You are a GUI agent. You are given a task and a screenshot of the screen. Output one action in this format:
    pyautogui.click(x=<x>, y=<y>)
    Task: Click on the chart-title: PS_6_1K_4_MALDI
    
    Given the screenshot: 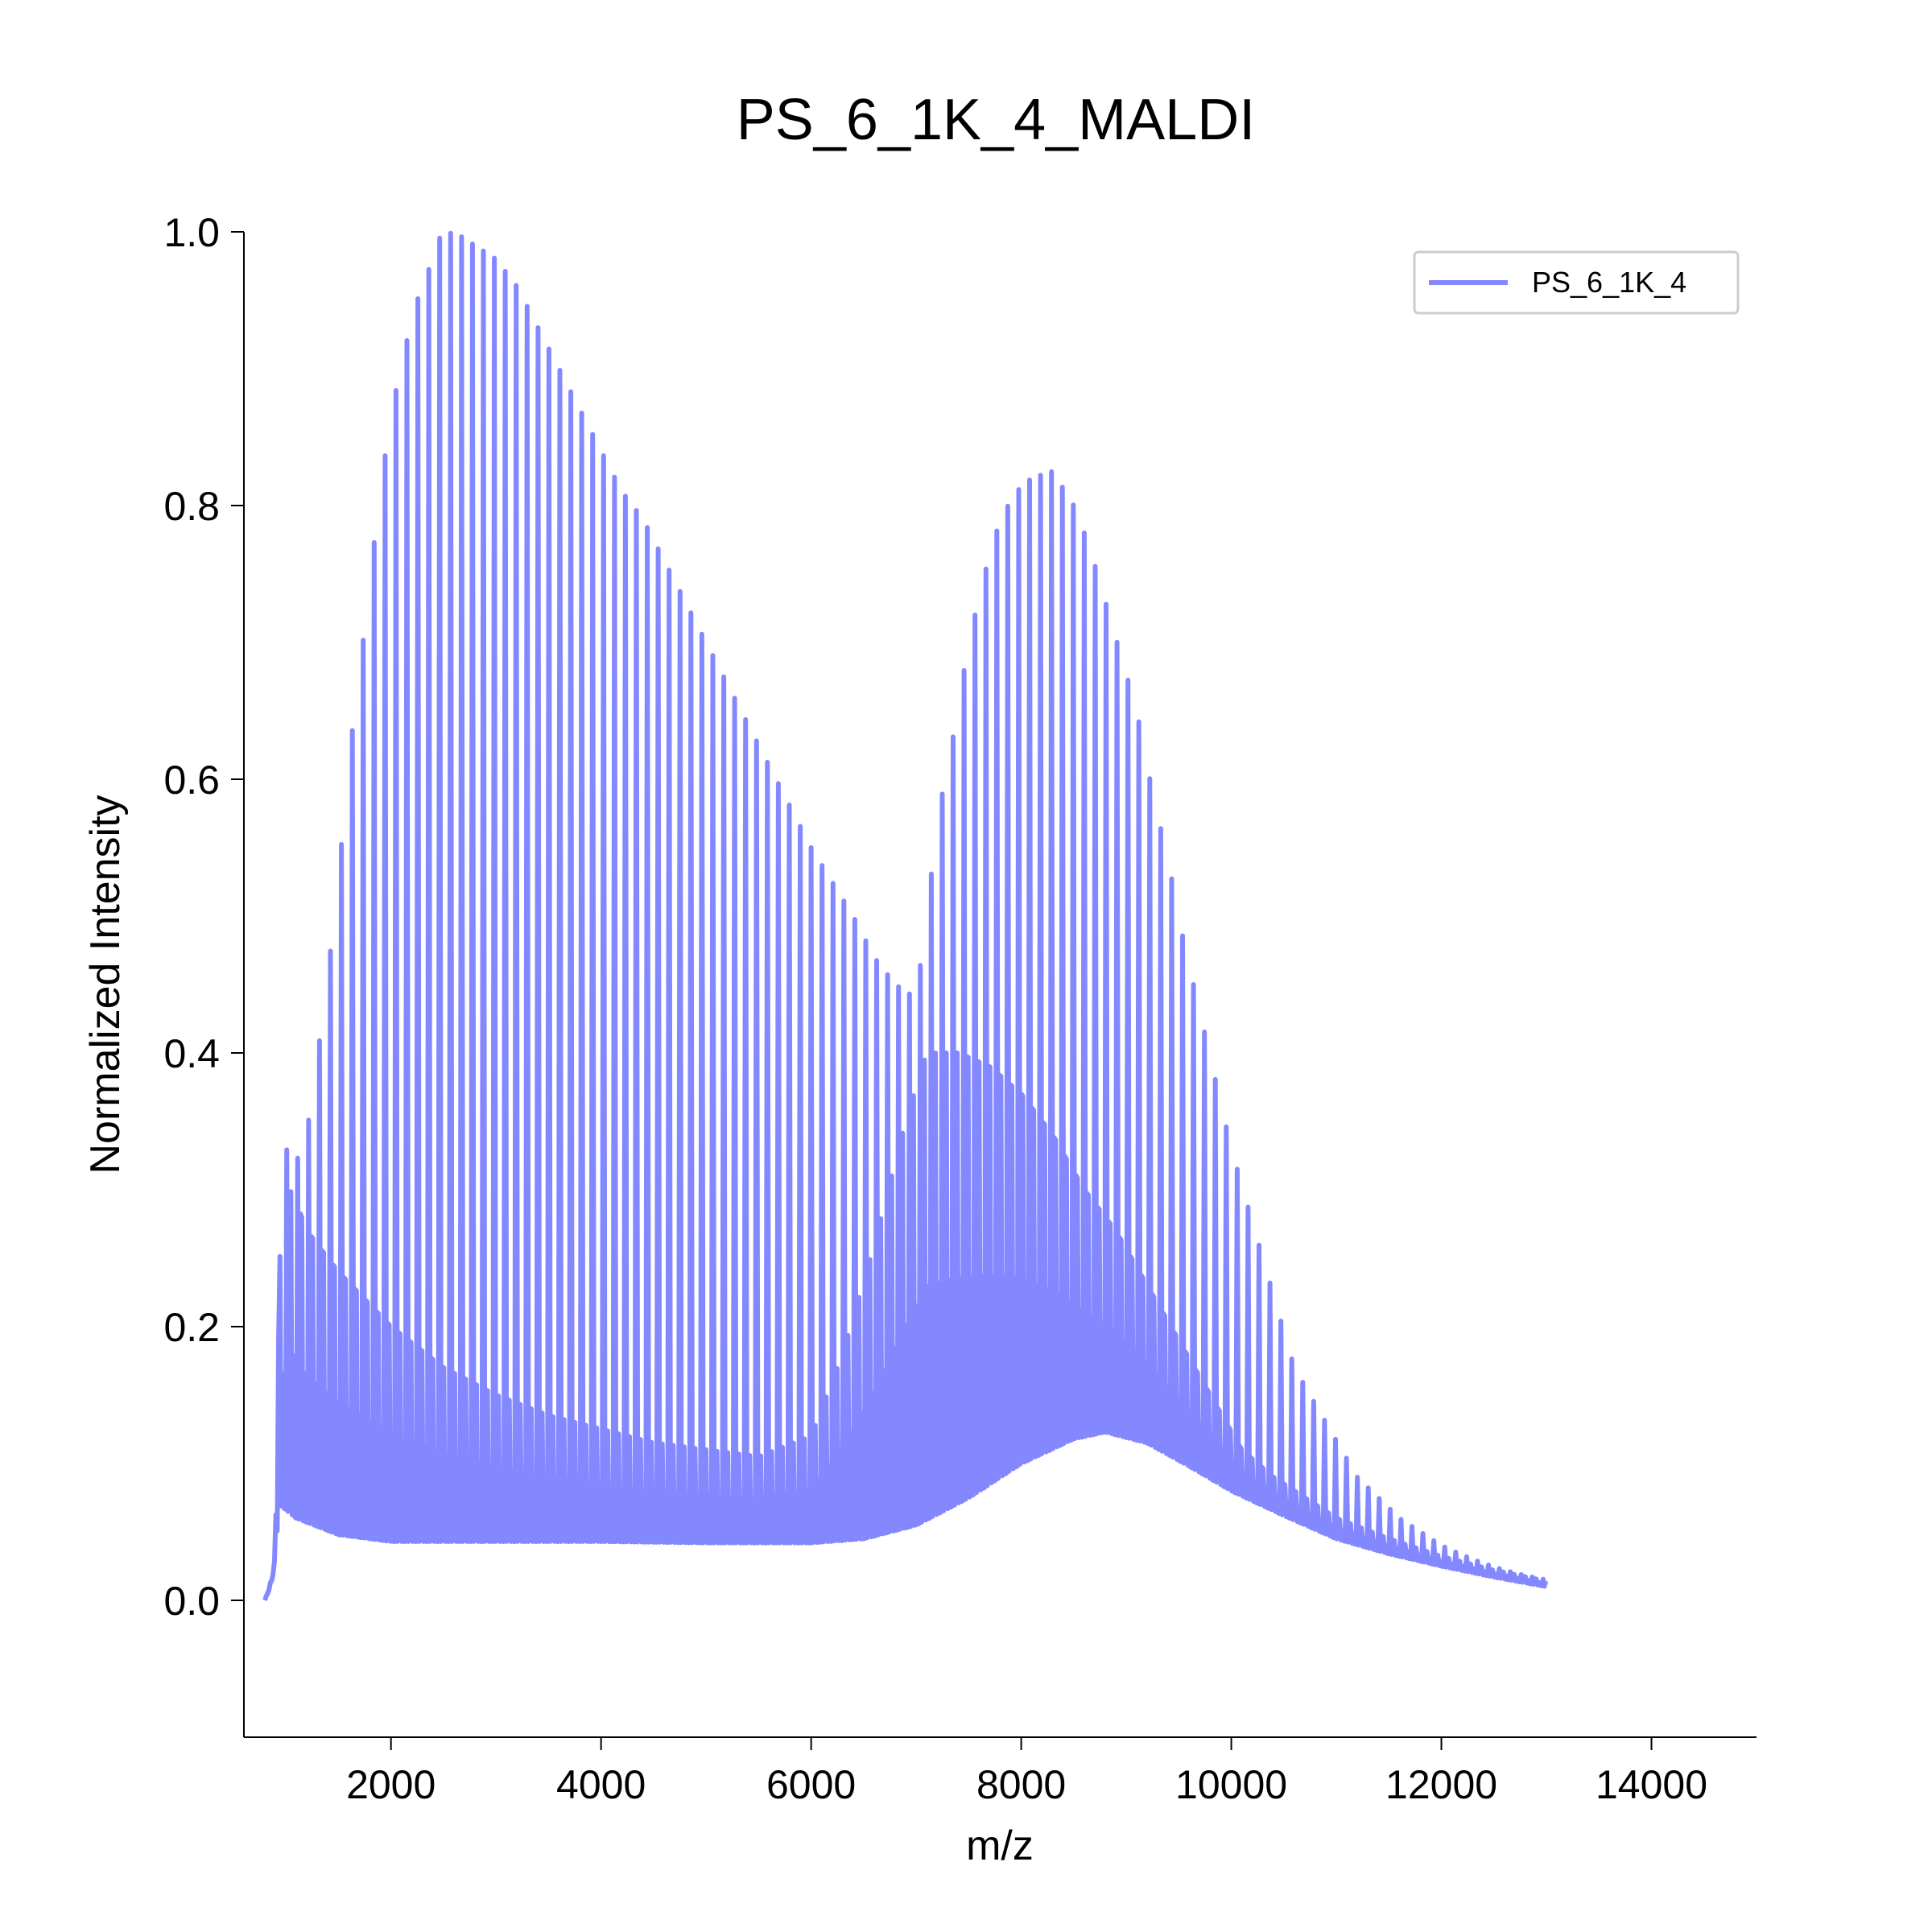 What is the action you would take?
    pyautogui.click(x=996, y=120)
    